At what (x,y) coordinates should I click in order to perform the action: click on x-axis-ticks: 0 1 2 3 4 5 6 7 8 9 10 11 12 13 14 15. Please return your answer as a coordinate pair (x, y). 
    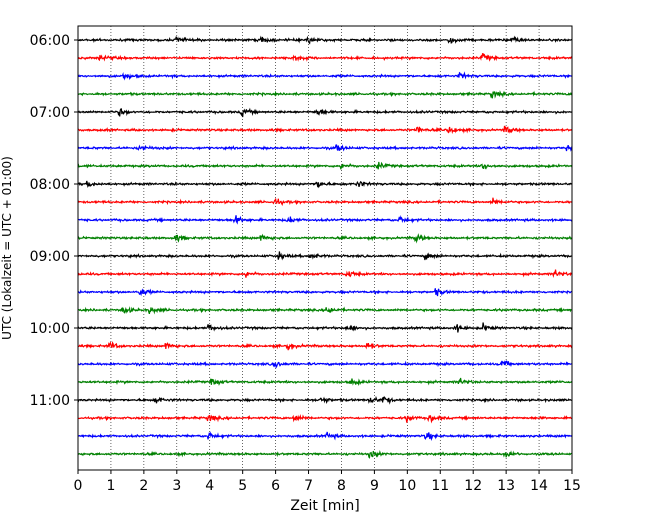
    Looking at the image, I should click on (327, 482).